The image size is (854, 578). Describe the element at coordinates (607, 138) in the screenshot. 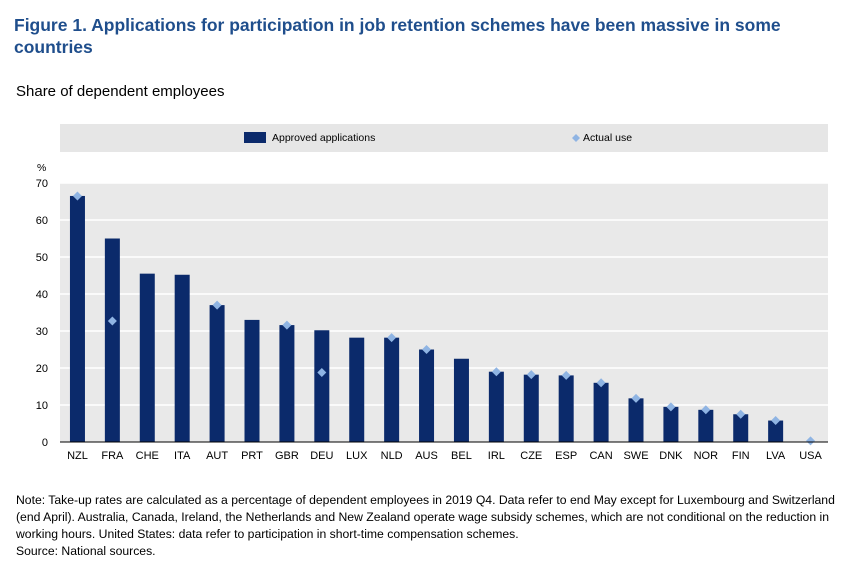

I see `legend-label-actual: Actual use` at that location.